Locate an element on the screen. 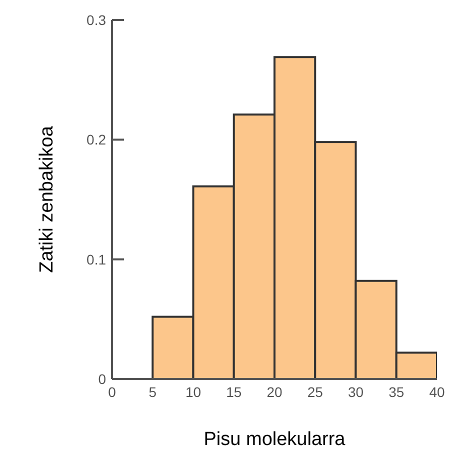  x-tick-label: 10 is located at coordinates (193, 392).